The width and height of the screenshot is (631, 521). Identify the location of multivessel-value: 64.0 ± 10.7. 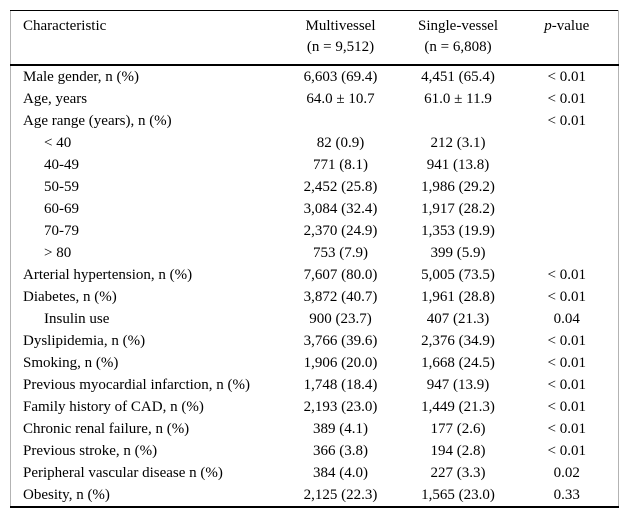
(340, 99).